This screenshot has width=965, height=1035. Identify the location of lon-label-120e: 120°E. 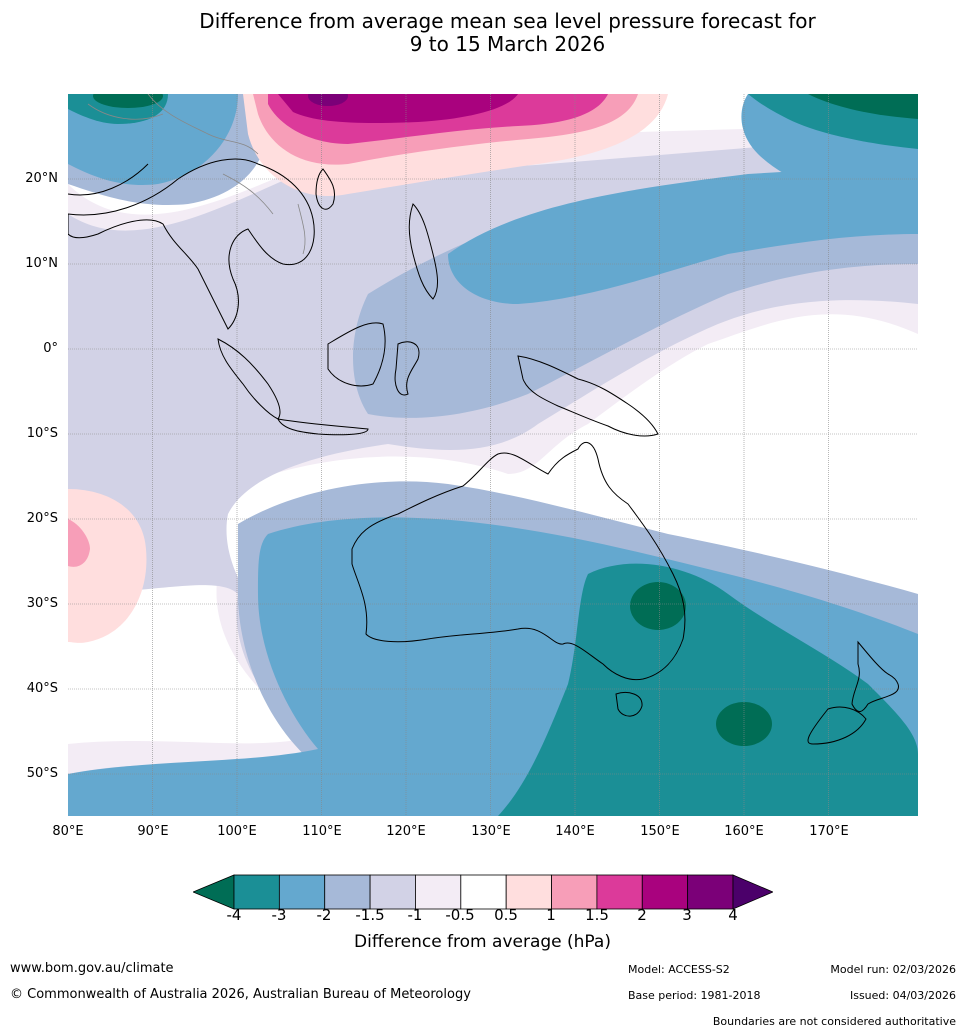
(406, 831).